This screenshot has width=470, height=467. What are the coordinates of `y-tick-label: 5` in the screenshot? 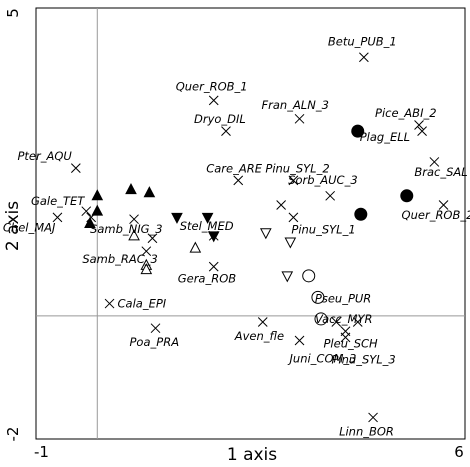 It's located at (13, 13).